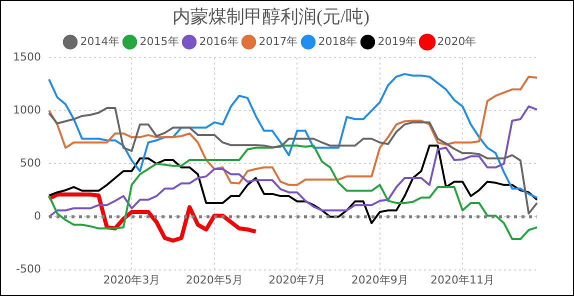  What do you see at coordinates (278, 41) in the screenshot?
I see `legend-label: 2017年` at bounding box center [278, 41].